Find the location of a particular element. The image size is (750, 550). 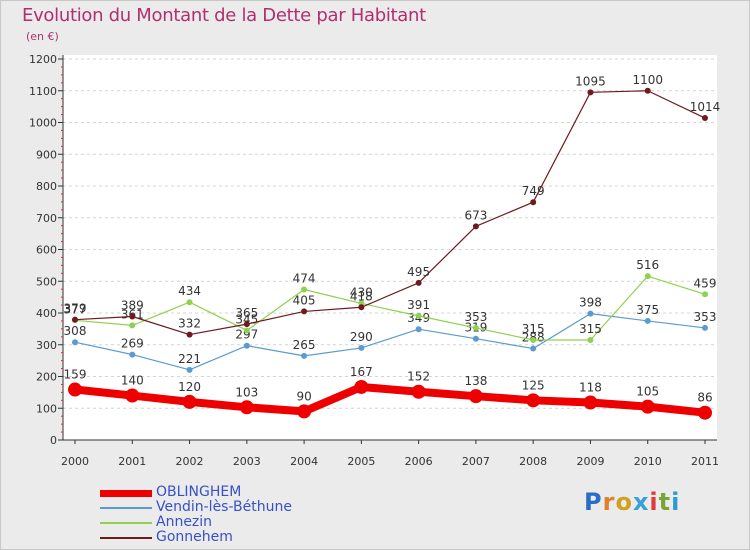

data-label: 105 is located at coordinates (647, 392).